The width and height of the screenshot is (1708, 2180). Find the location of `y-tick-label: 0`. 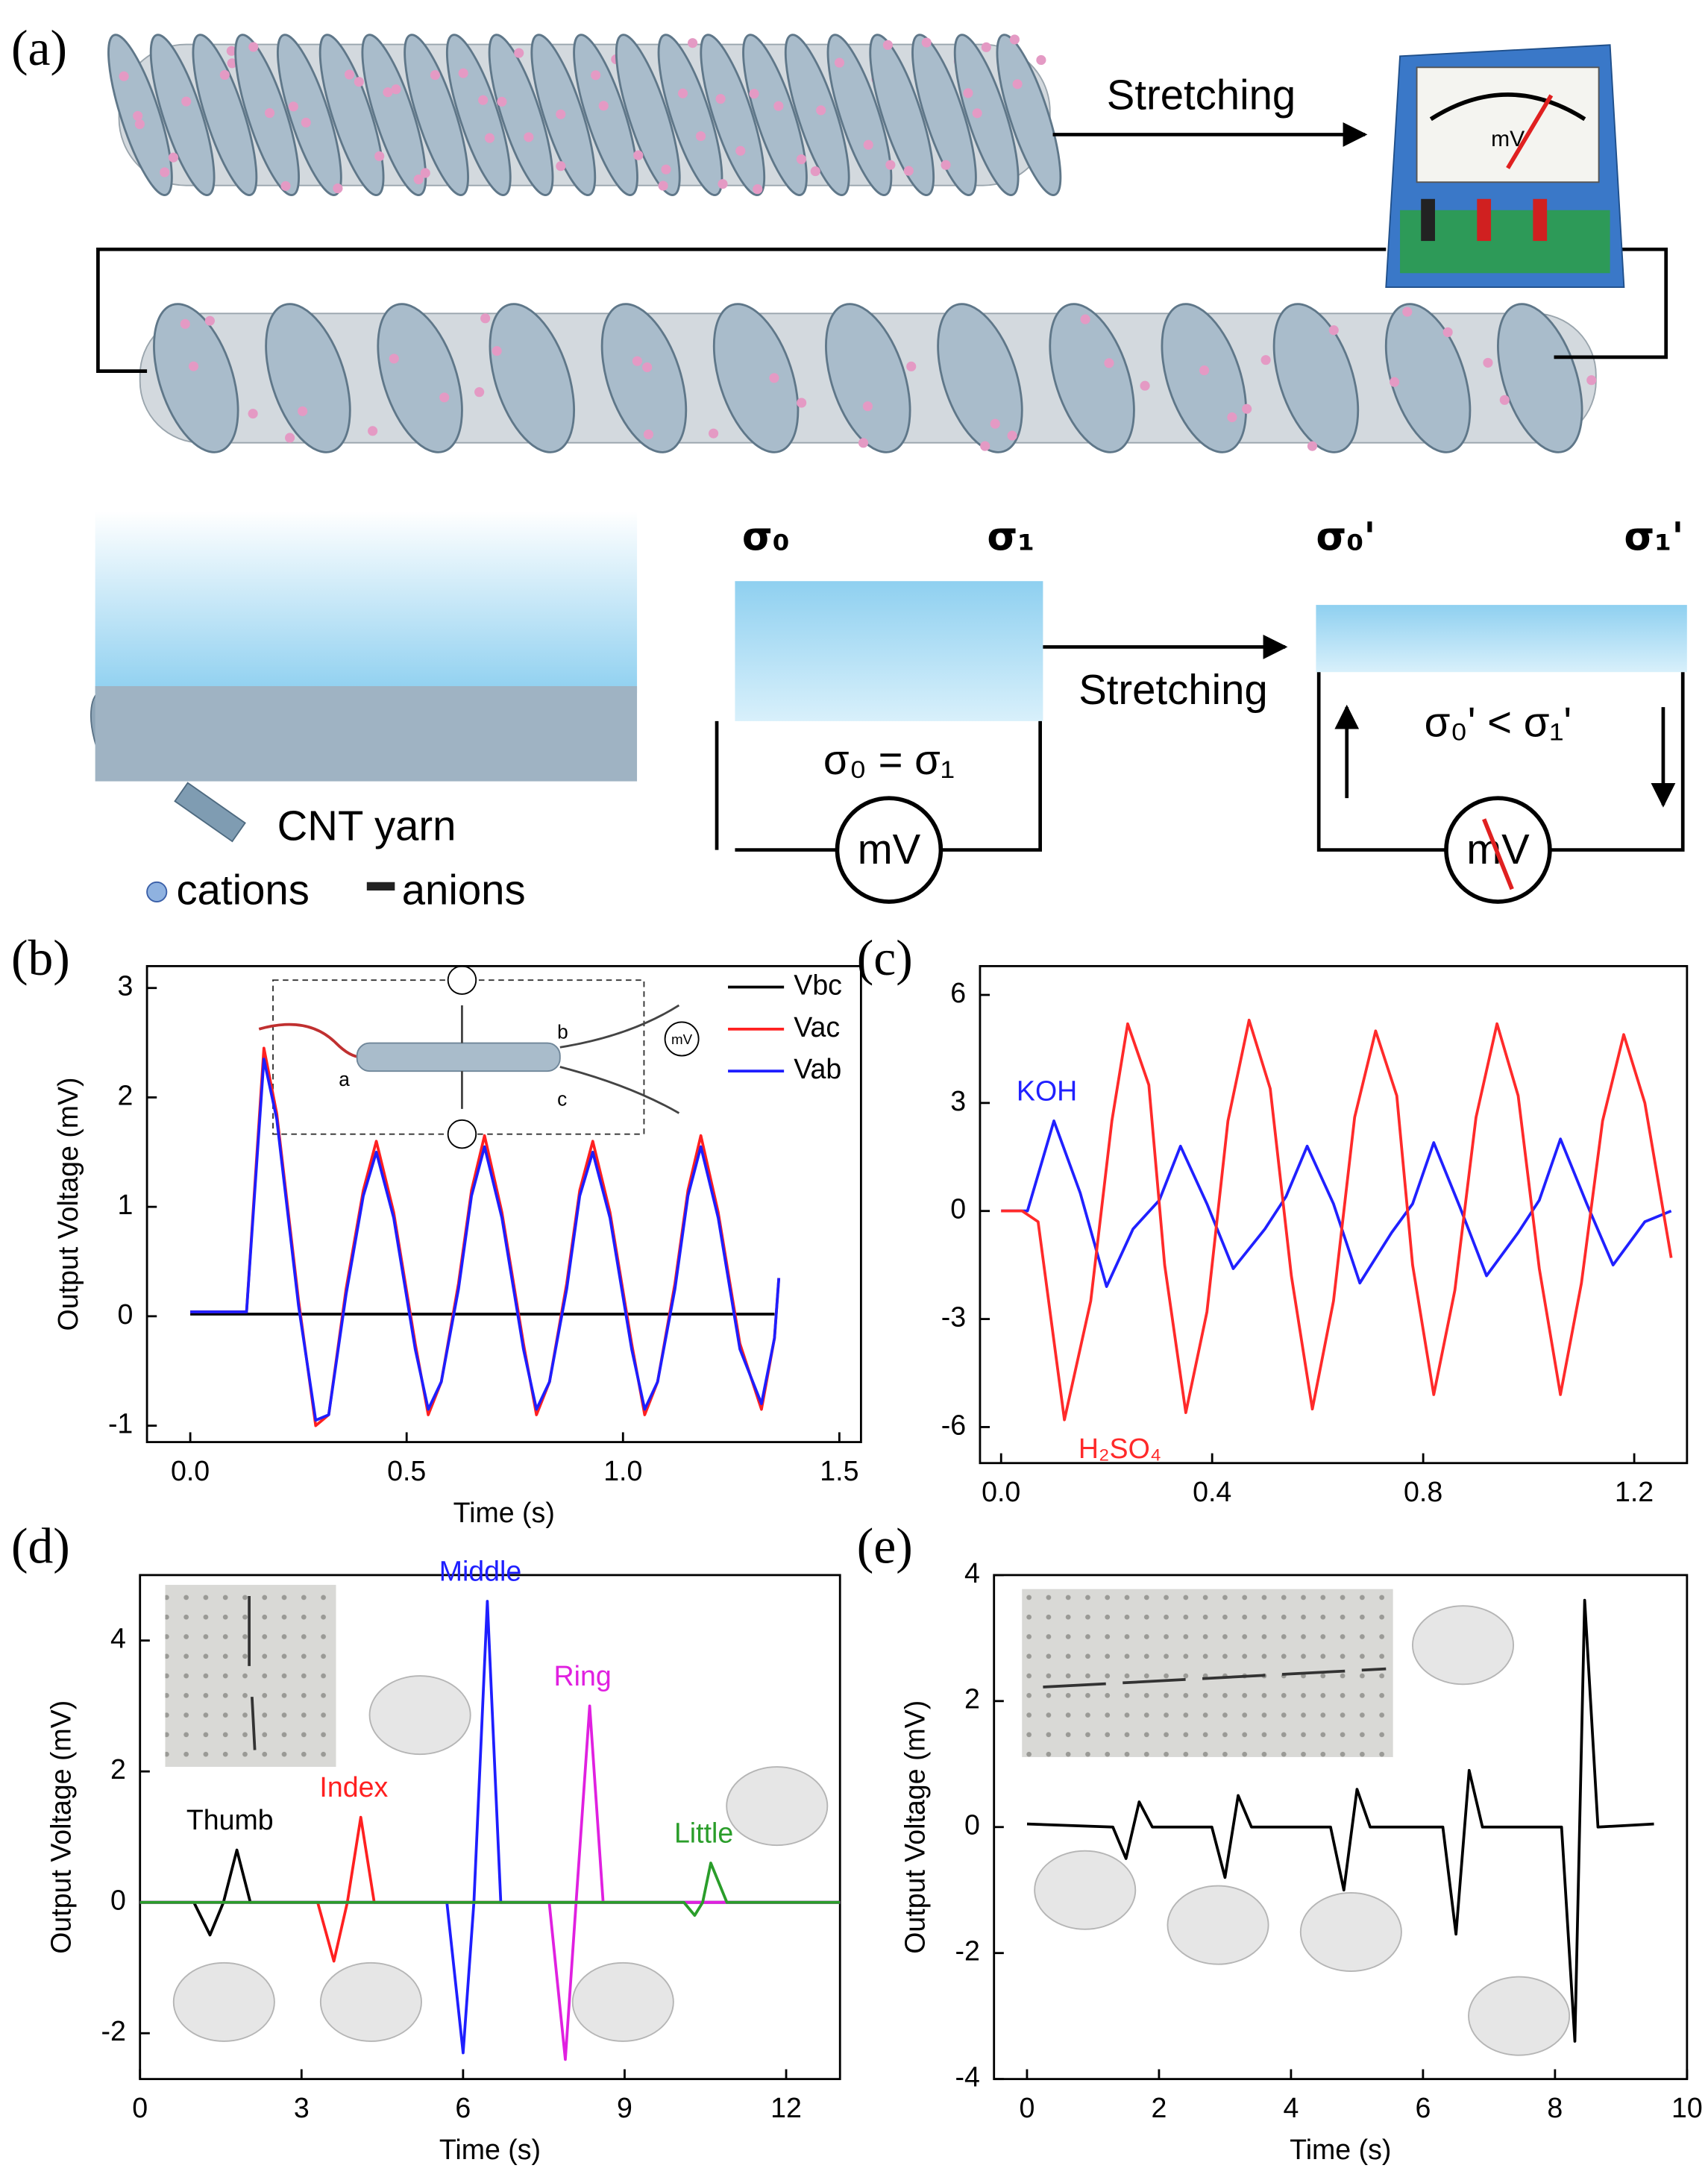

y-tick-label: 0 is located at coordinates (972, 1825).